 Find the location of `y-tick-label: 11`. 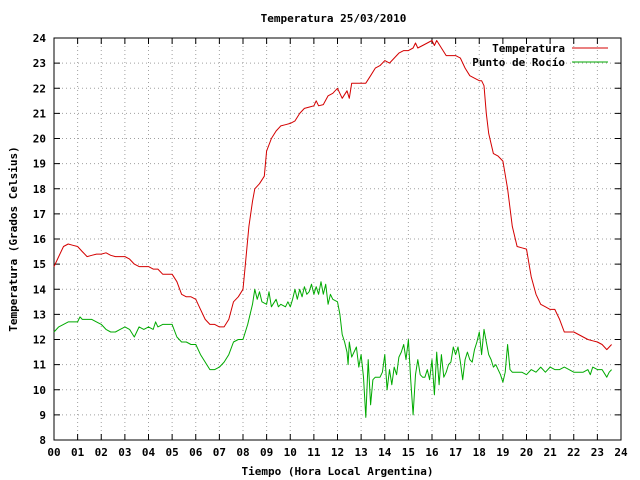

y-tick-label: 11 is located at coordinates (40, 365).